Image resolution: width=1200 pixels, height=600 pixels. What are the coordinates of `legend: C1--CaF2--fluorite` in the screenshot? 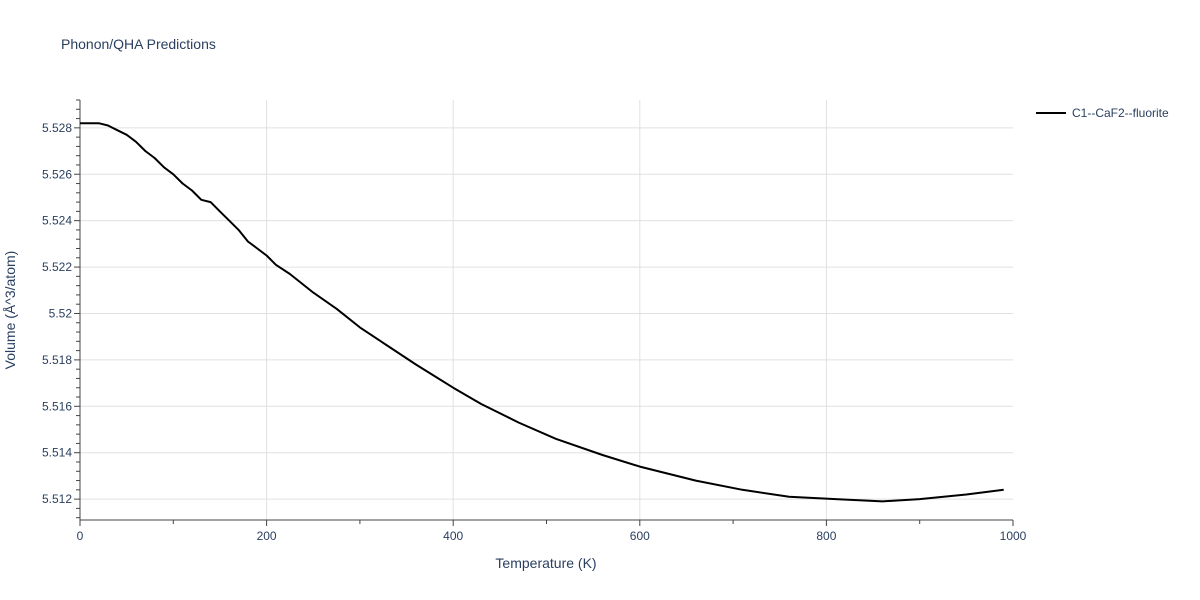 It's located at (1102, 113).